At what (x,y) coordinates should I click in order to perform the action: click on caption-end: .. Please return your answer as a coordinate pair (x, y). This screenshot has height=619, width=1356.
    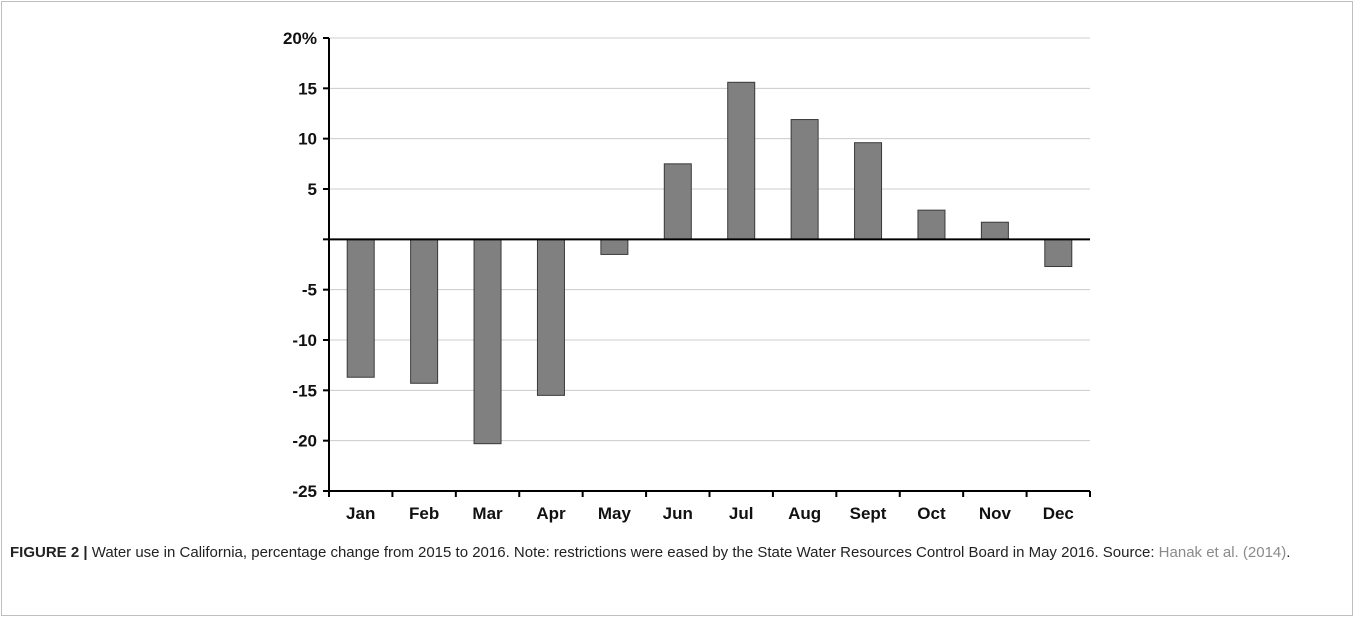
    Looking at the image, I should click on (1288, 552).